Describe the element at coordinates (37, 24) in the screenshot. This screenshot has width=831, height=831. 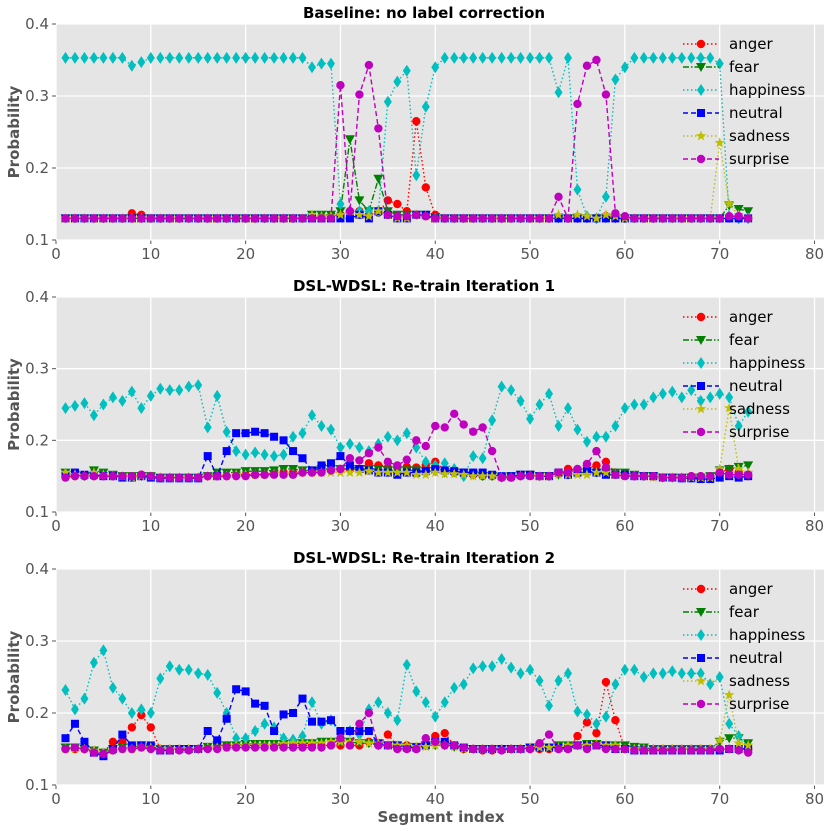
I see `y-tick-label: 0.4` at that location.